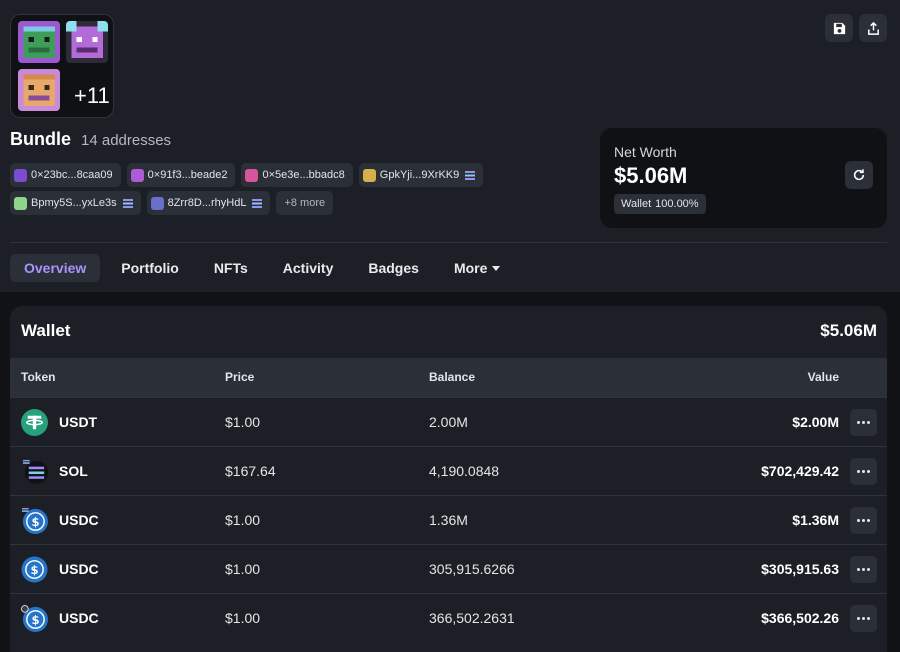 This screenshot has width=900, height=652. What do you see at coordinates (308, 268) in the screenshot?
I see `tab-activity: Activity` at bounding box center [308, 268].